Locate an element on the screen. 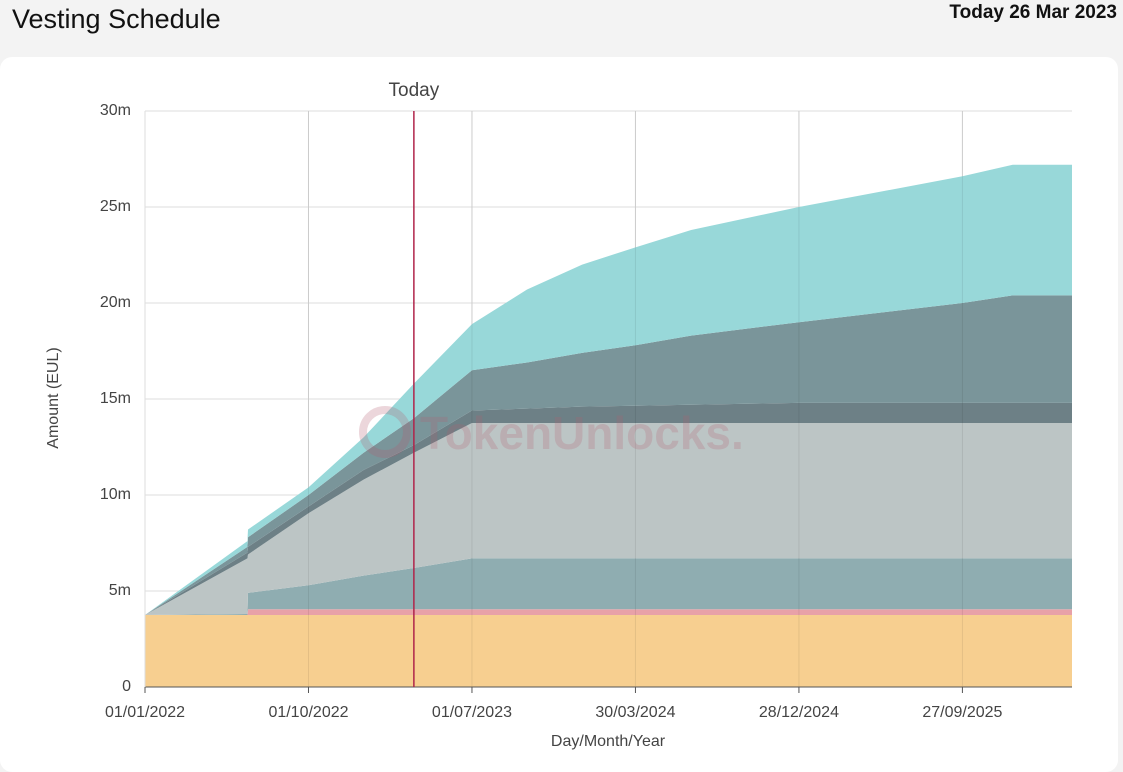 The image size is (1123, 772). x-tick-label: 30/03/2024 is located at coordinates (635, 712).